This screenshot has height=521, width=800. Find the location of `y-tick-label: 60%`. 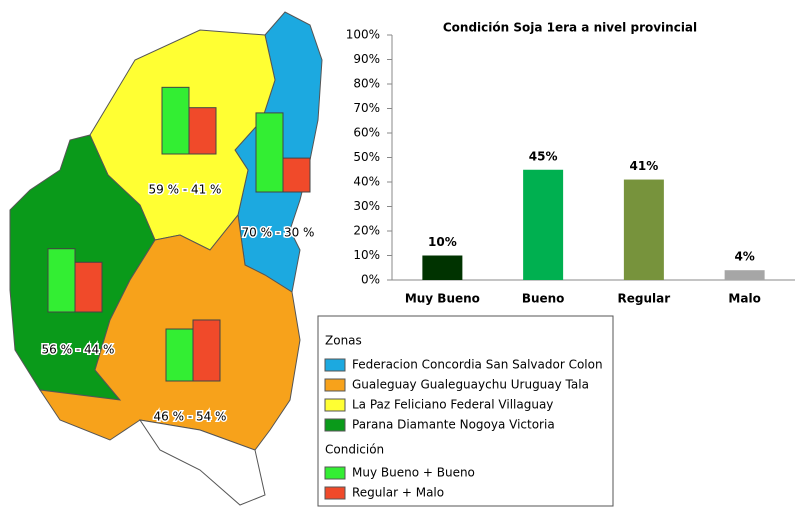

y-tick-label: 60% is located at coordinates (366, 133).